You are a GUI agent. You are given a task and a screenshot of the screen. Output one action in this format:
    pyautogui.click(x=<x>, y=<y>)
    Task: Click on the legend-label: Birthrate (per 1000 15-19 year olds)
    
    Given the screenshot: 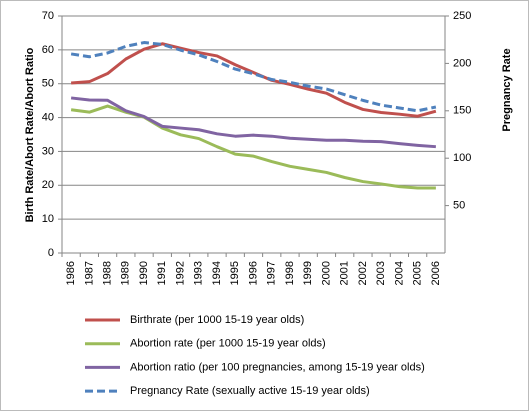 What is the action you would take?
    pyautogui.click(x=217, y=320)
    